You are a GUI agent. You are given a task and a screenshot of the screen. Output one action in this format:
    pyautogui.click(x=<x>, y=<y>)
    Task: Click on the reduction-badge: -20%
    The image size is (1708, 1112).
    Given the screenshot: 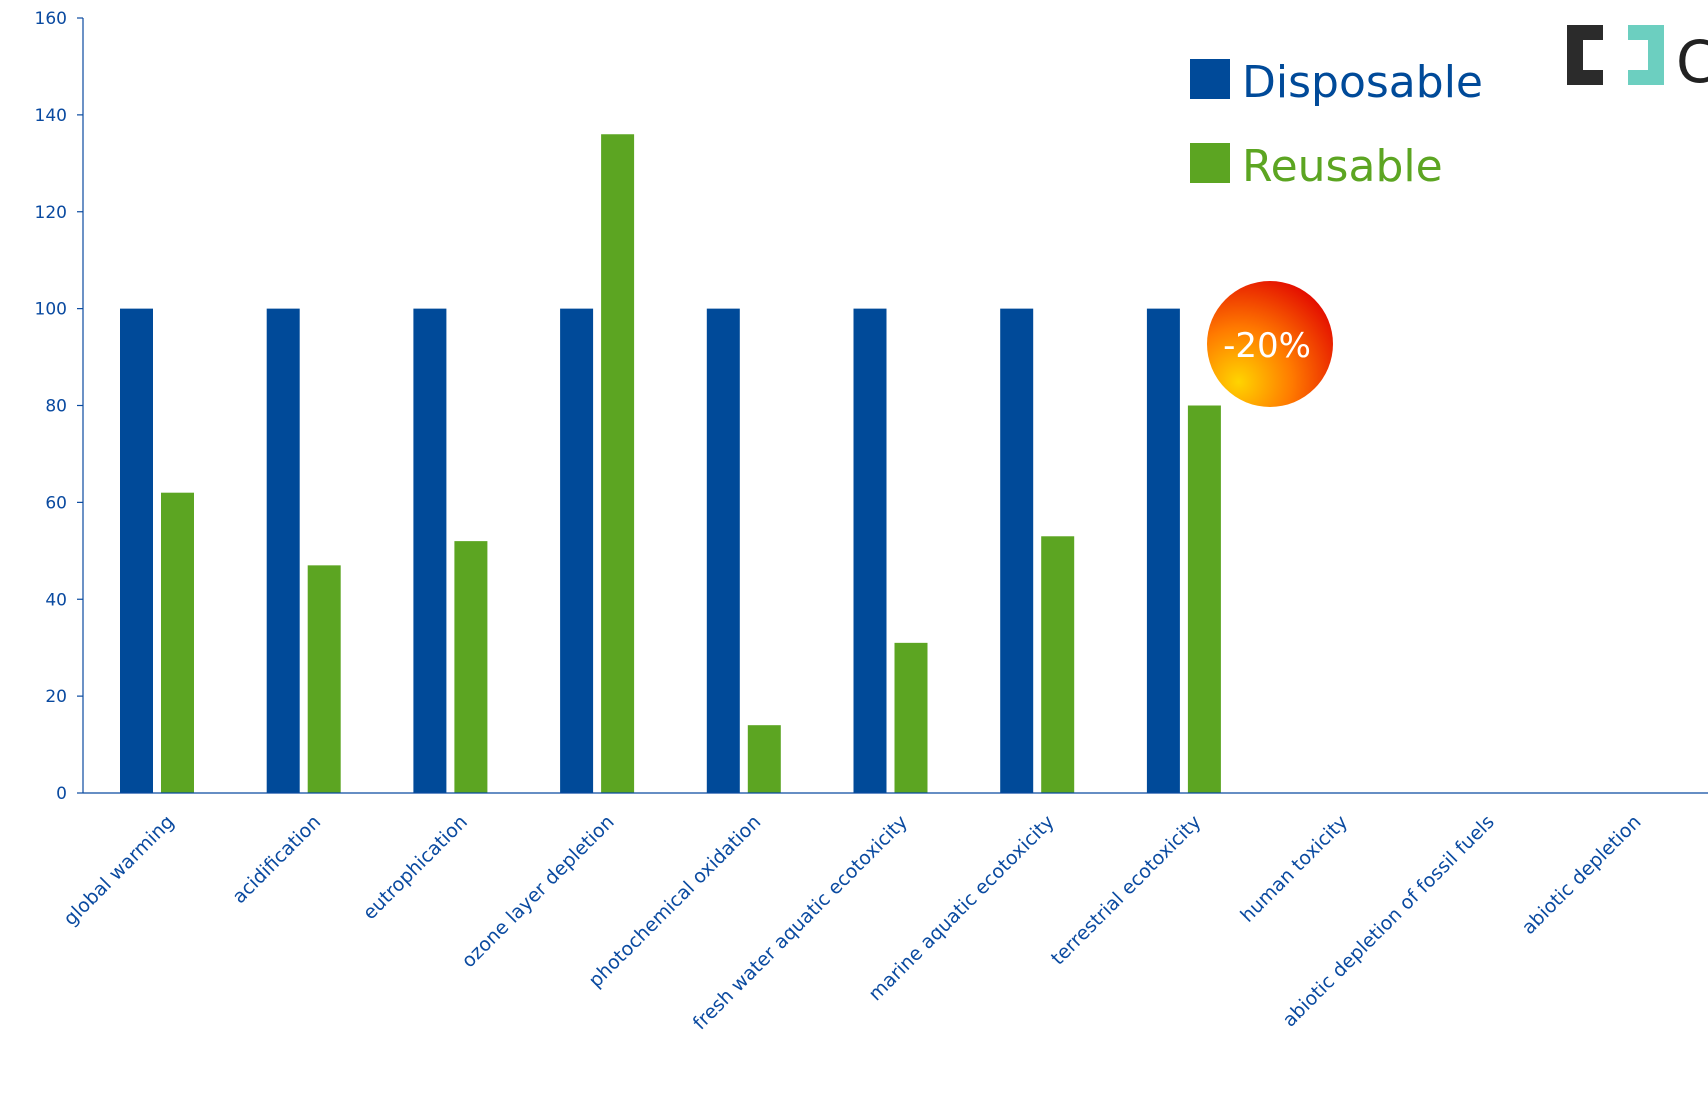 What is the action you would take?
    pyautogui.click(x=1270, y=344)
    